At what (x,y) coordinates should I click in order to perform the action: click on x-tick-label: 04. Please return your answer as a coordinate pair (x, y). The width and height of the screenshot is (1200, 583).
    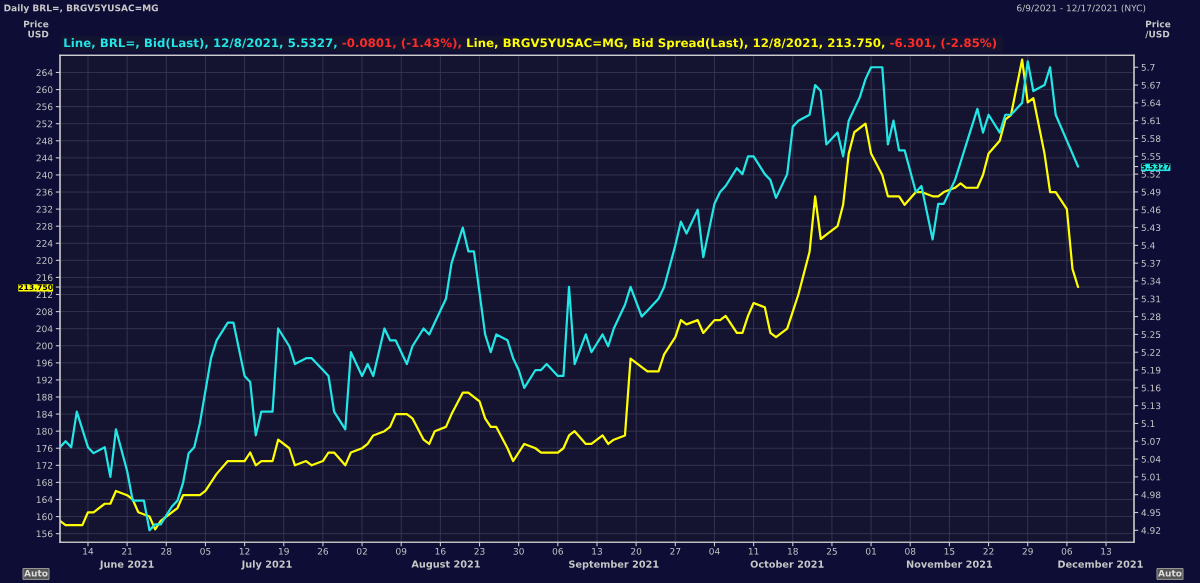
    Looking at the image, I should click on (714, 551).